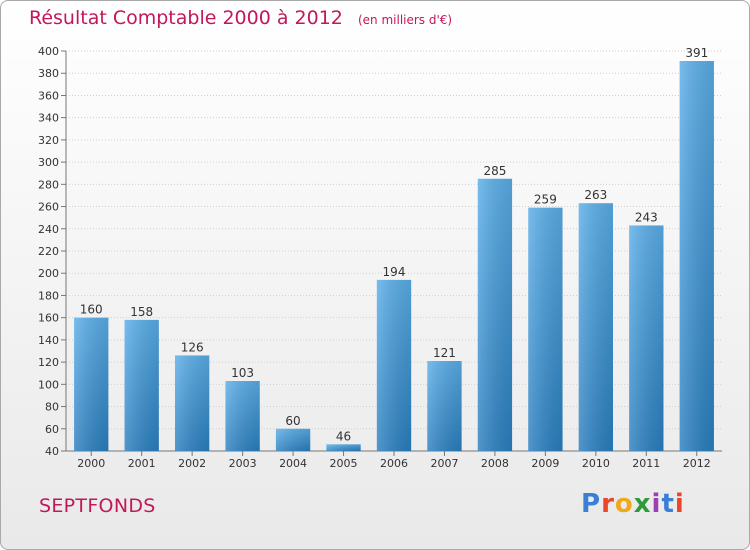 The width and height of the screenshot is (750, 550). What do you see at coordinates (405, 20) in the screenshot?
I see `chart-subtitle: (en milliers d'€)` at bounding box center [405, 20].